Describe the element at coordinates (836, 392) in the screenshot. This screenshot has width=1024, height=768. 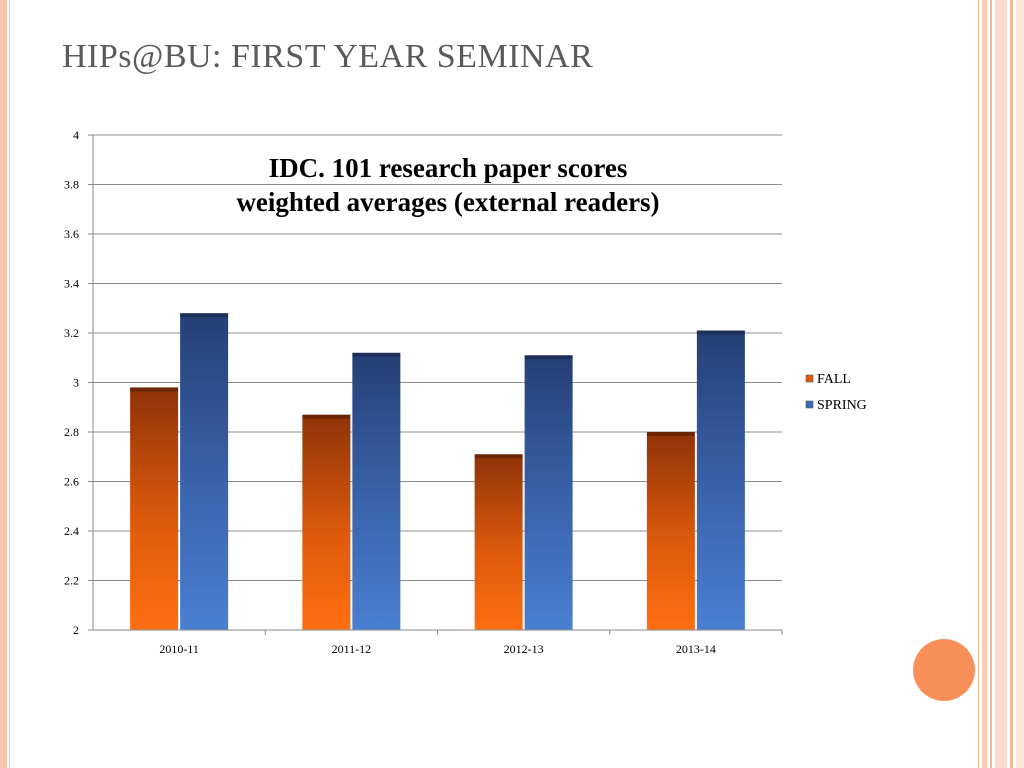
I see `legend: FALL SPRING` at that location.